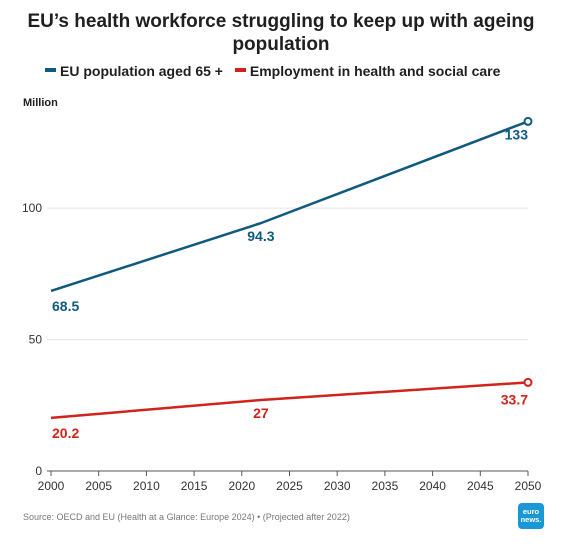  I want to click on x-tick-label: 2020, so click(241, 486).